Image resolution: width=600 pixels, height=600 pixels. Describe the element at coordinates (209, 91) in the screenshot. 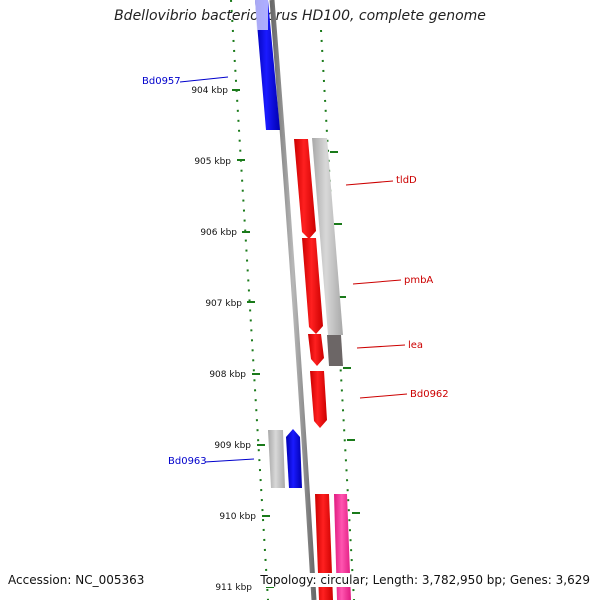

I see `kbp-label: 904 kbp` at that location.